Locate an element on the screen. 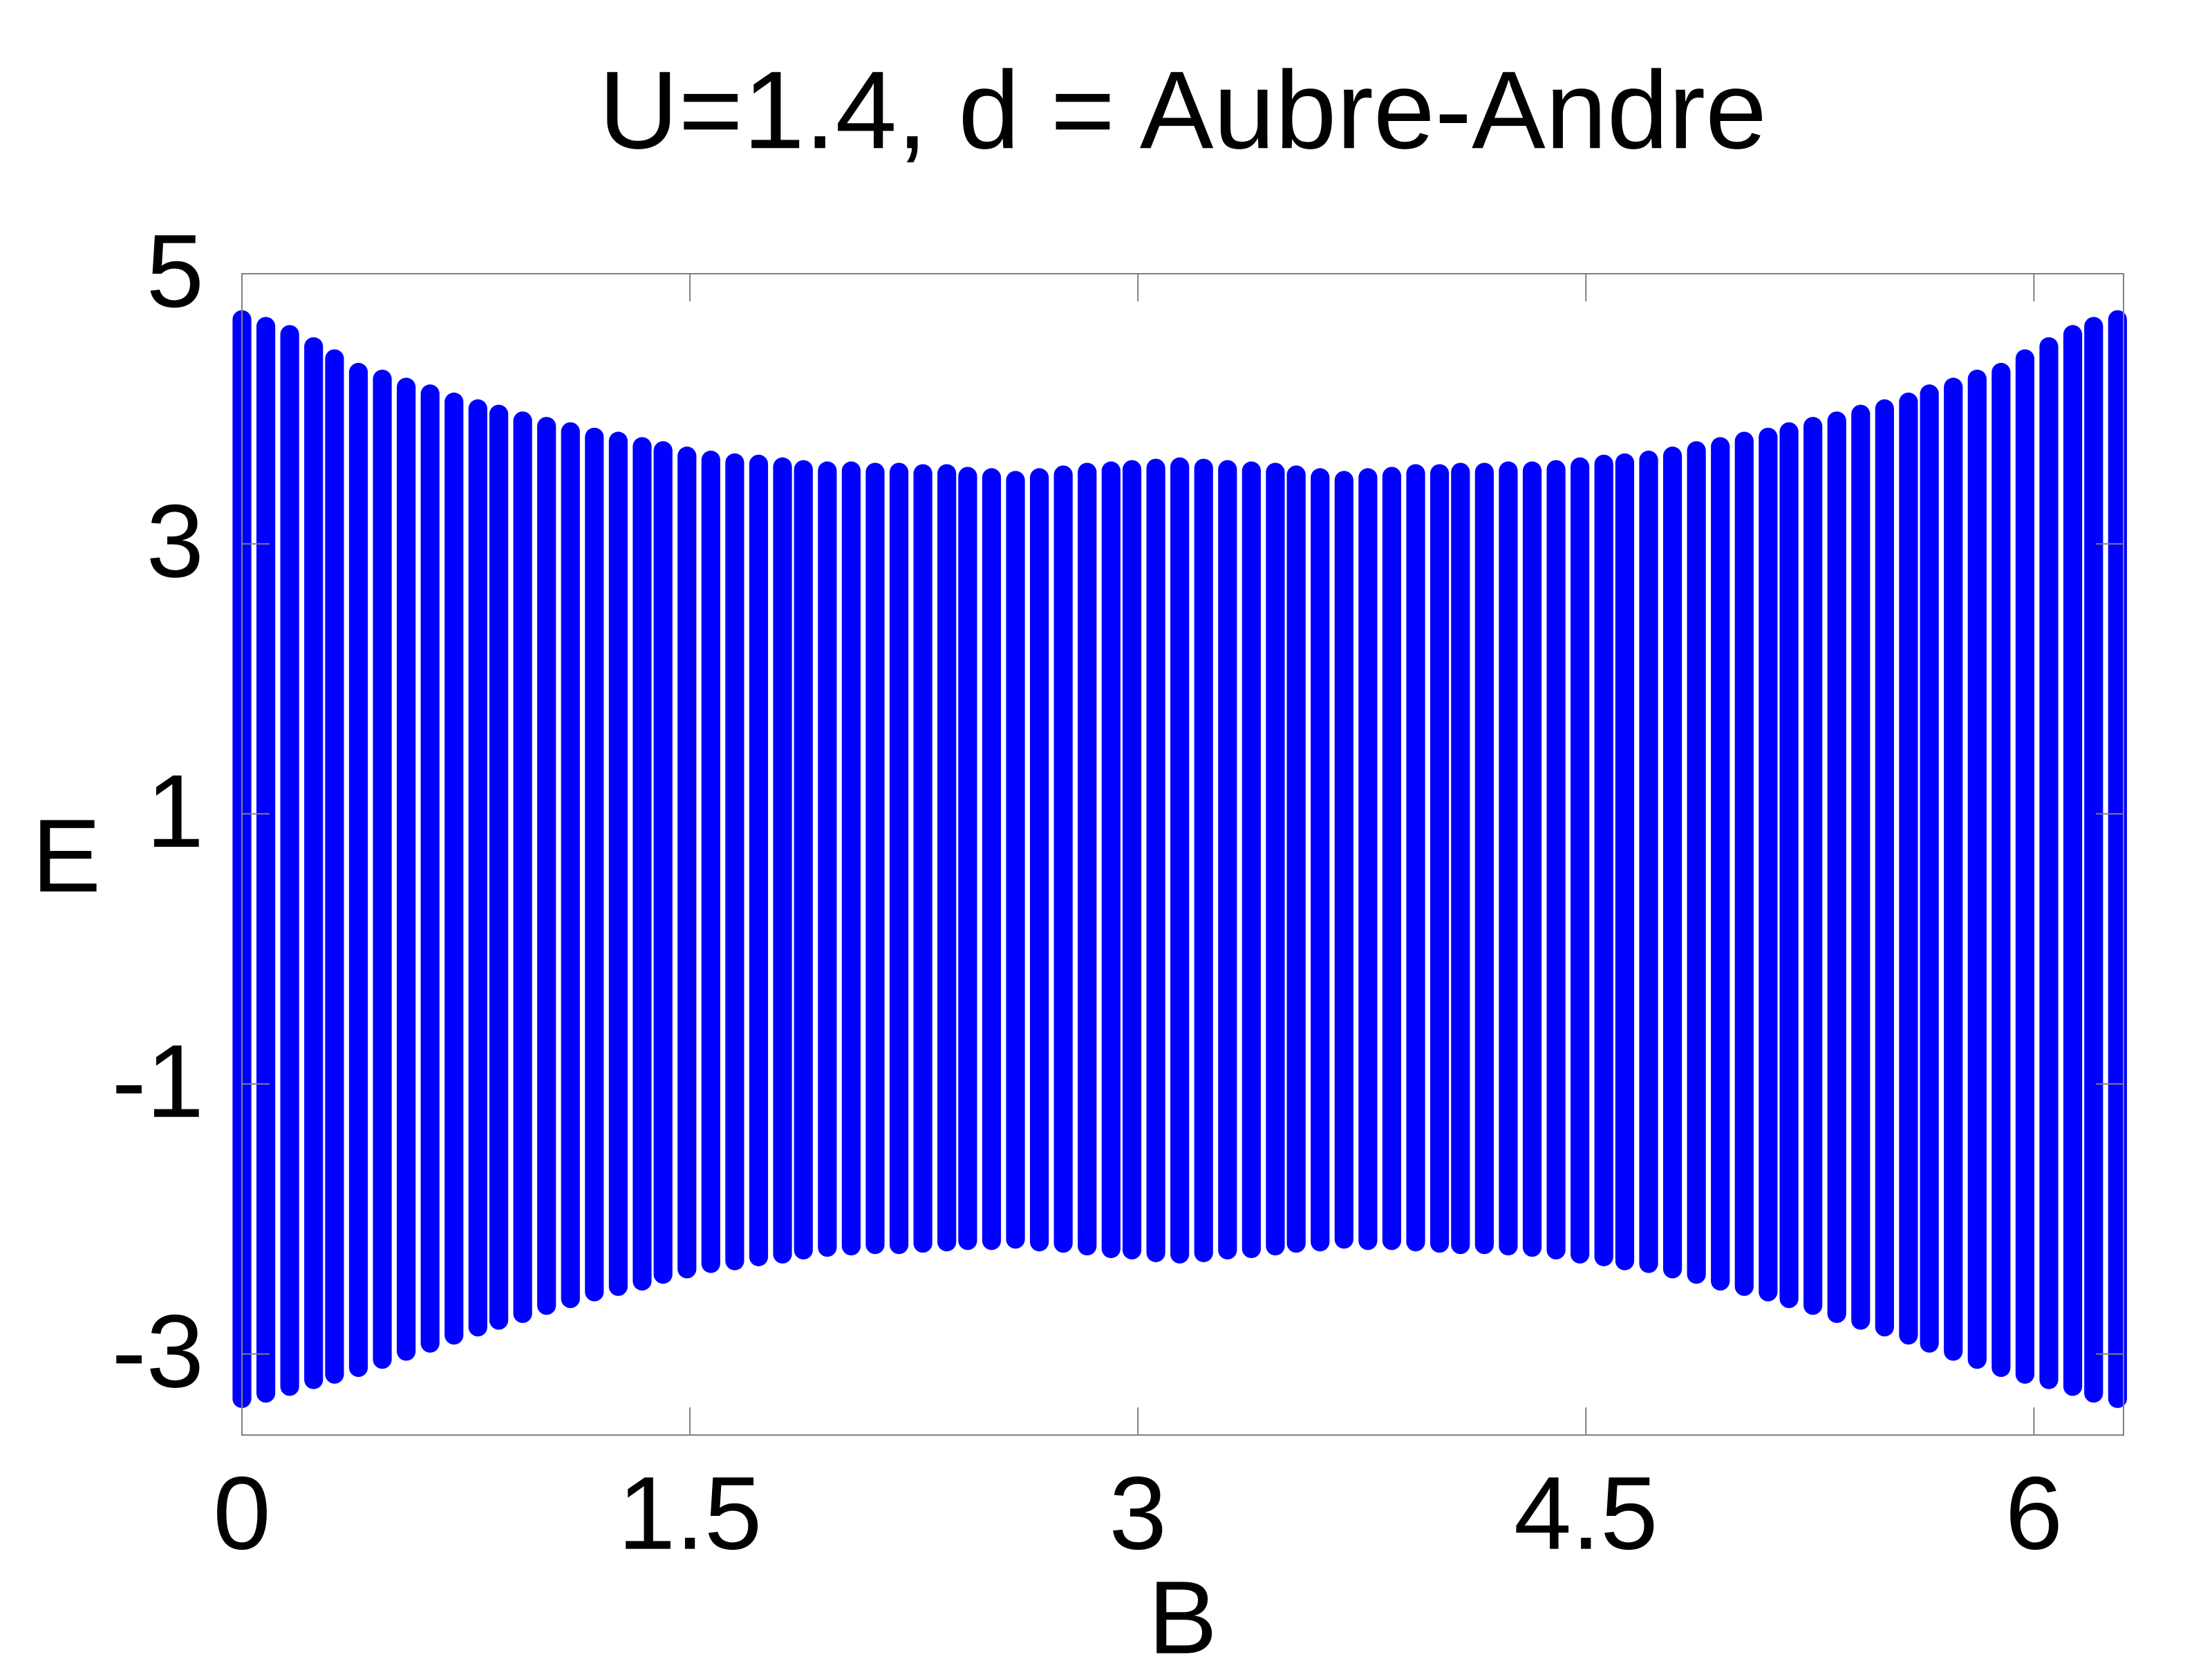 The height and width of the screenshot is (1659, 2212). x-tick-label: 1.5 is located at coordinates (690, 1513).